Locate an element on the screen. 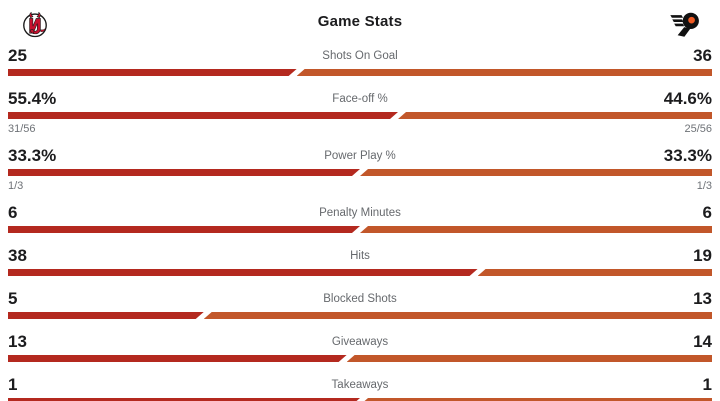 This screenshot has width=720, height=401. stat-label: Shots On Goal is located at coordinates (360, 56).